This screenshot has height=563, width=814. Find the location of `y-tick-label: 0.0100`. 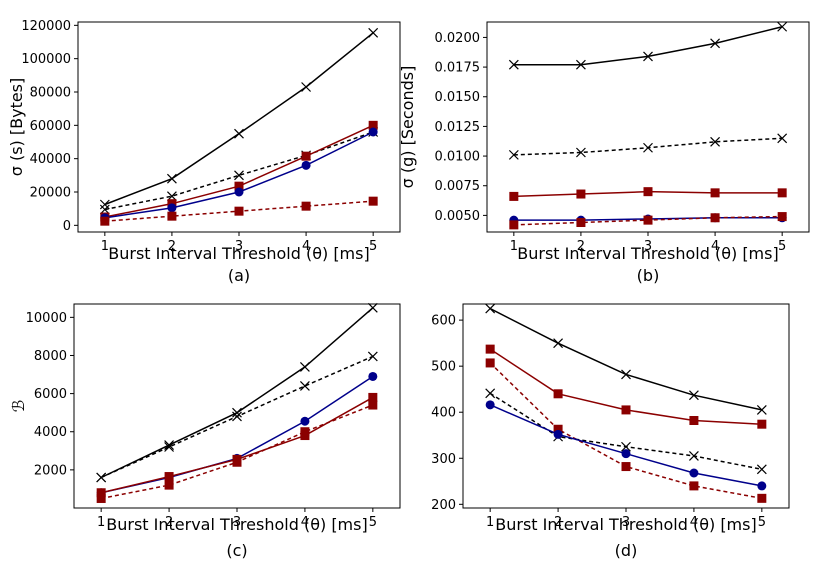

y-tick-label: 0.0100 is located at coordinates (458, 157).